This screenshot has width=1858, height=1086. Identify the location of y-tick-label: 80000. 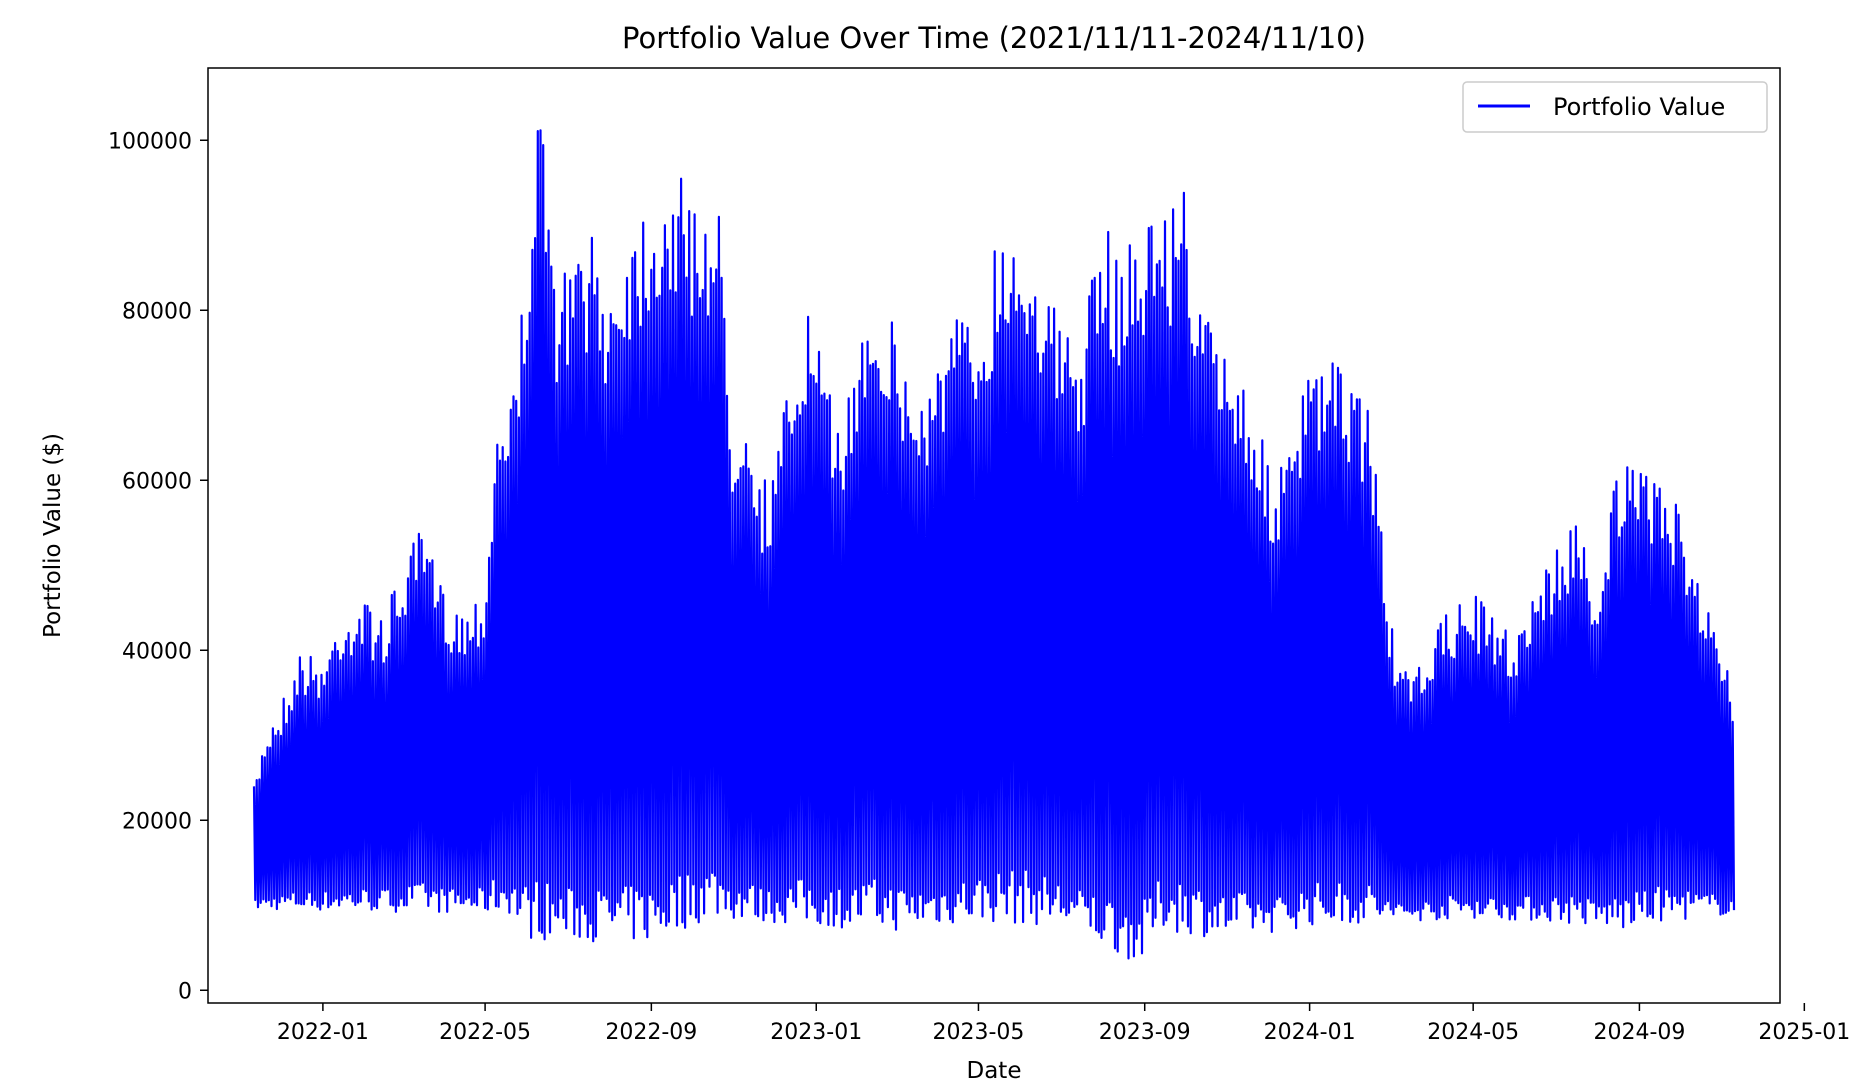
(157, 311).